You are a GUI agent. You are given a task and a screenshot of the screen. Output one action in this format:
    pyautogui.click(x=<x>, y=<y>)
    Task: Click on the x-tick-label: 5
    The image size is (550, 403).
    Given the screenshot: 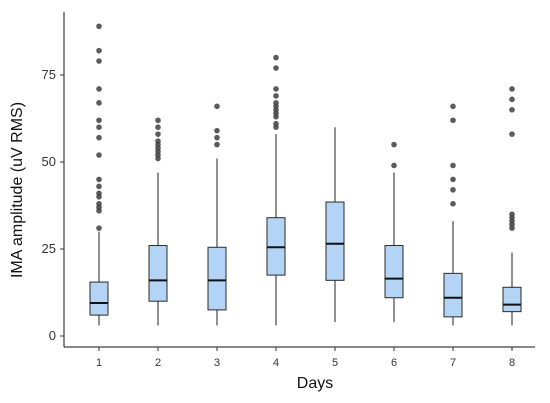 What is the action you would take?
    pyautogui.click(x=335, y=363)
    